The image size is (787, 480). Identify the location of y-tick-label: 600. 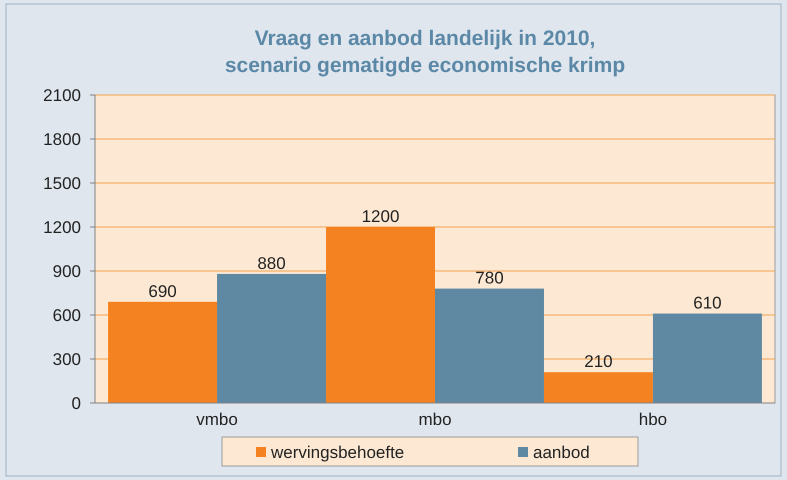
(66, 315).